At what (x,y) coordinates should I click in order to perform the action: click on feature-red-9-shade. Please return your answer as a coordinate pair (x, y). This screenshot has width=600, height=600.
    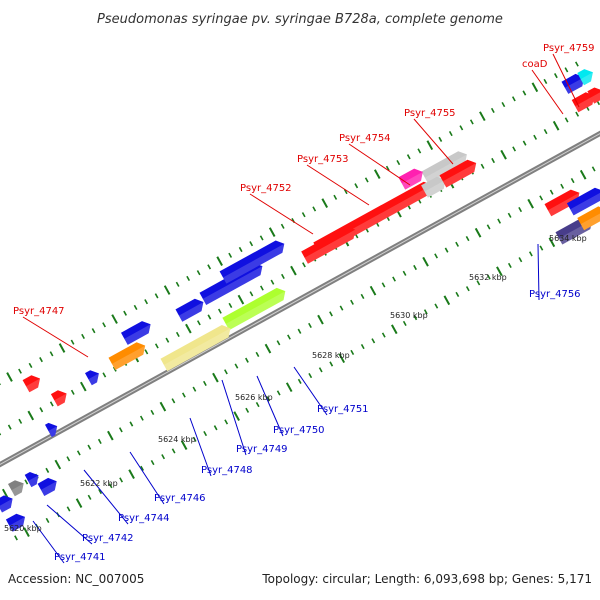
    Looking at the image, I should click on (60, 400).